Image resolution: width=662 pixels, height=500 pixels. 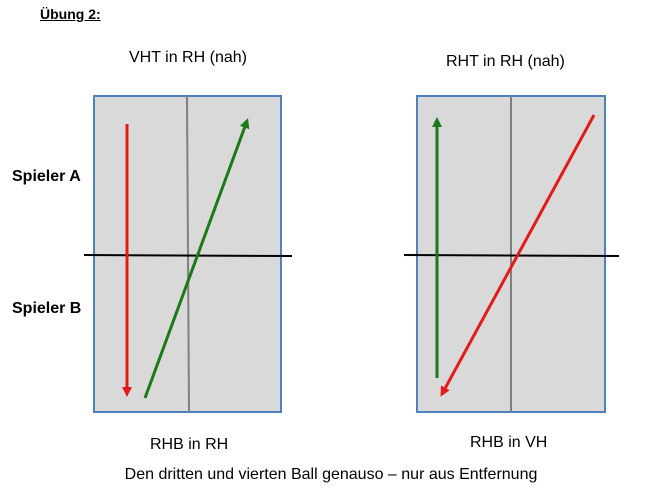 I want to click on left-table-top-label: VHT in RH (nah), so click(x=188, y=57).